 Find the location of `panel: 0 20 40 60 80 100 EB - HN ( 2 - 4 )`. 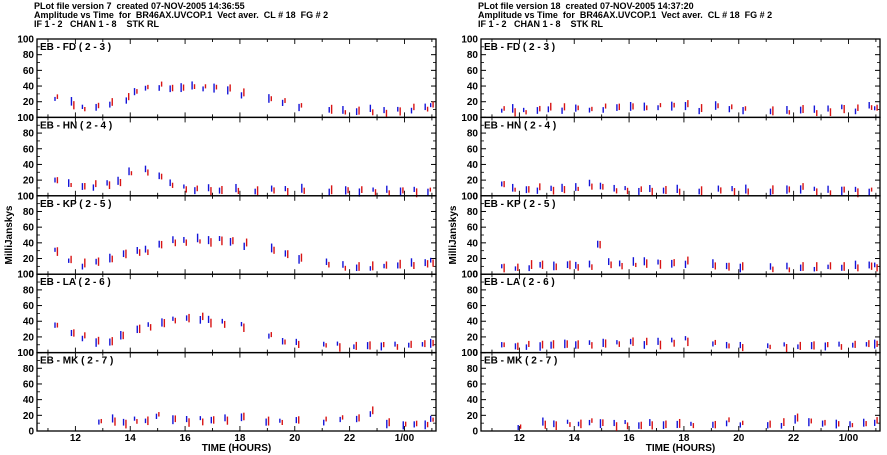

panel: 0 20 40 60 80 100 EB - HN ( 2 - 4 ) is located at coordinates (227, 157).